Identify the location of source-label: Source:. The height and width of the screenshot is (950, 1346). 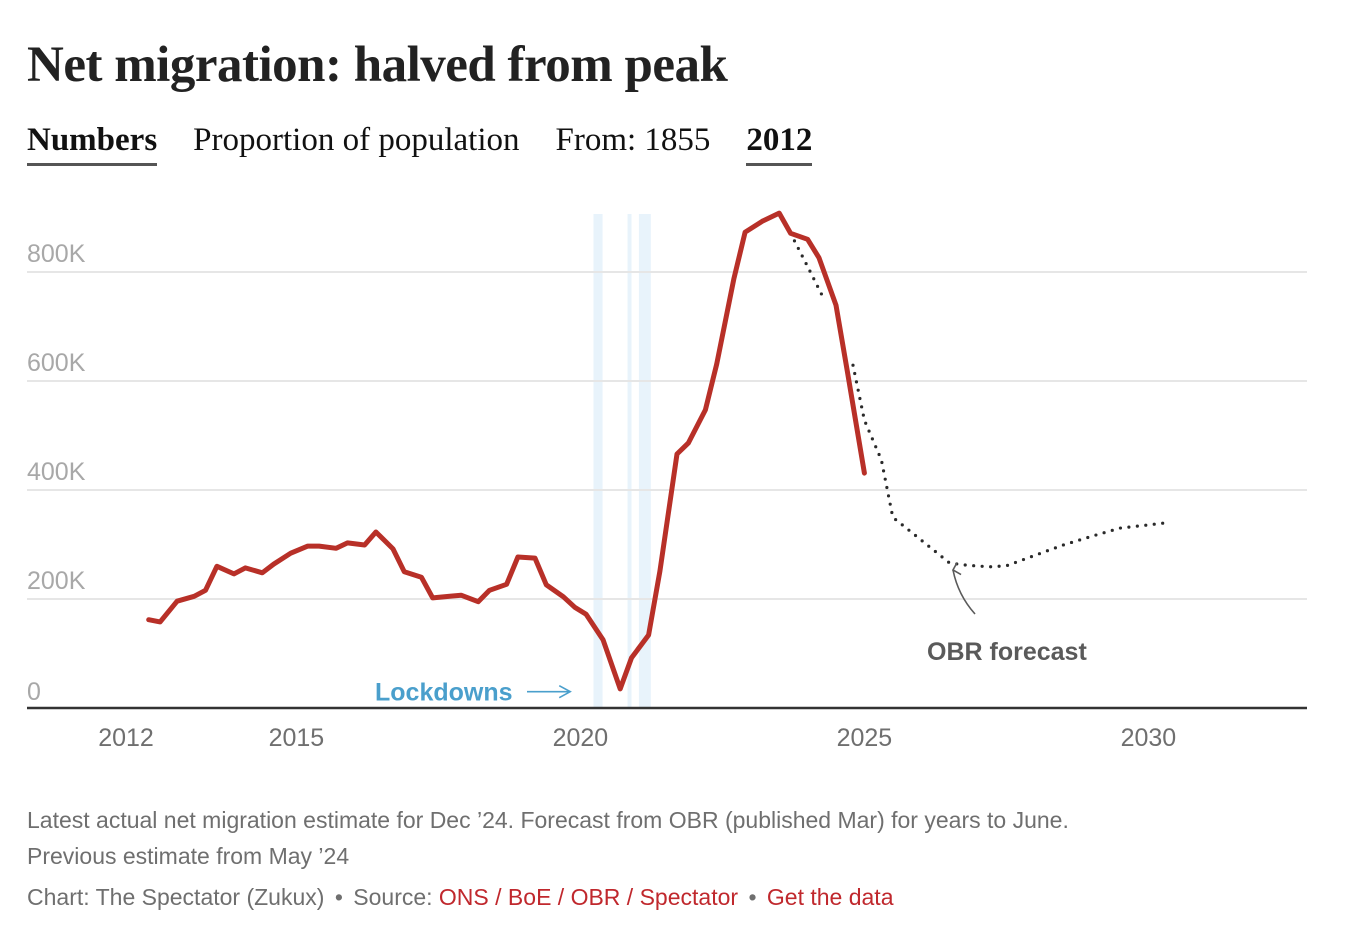
(393, 897).